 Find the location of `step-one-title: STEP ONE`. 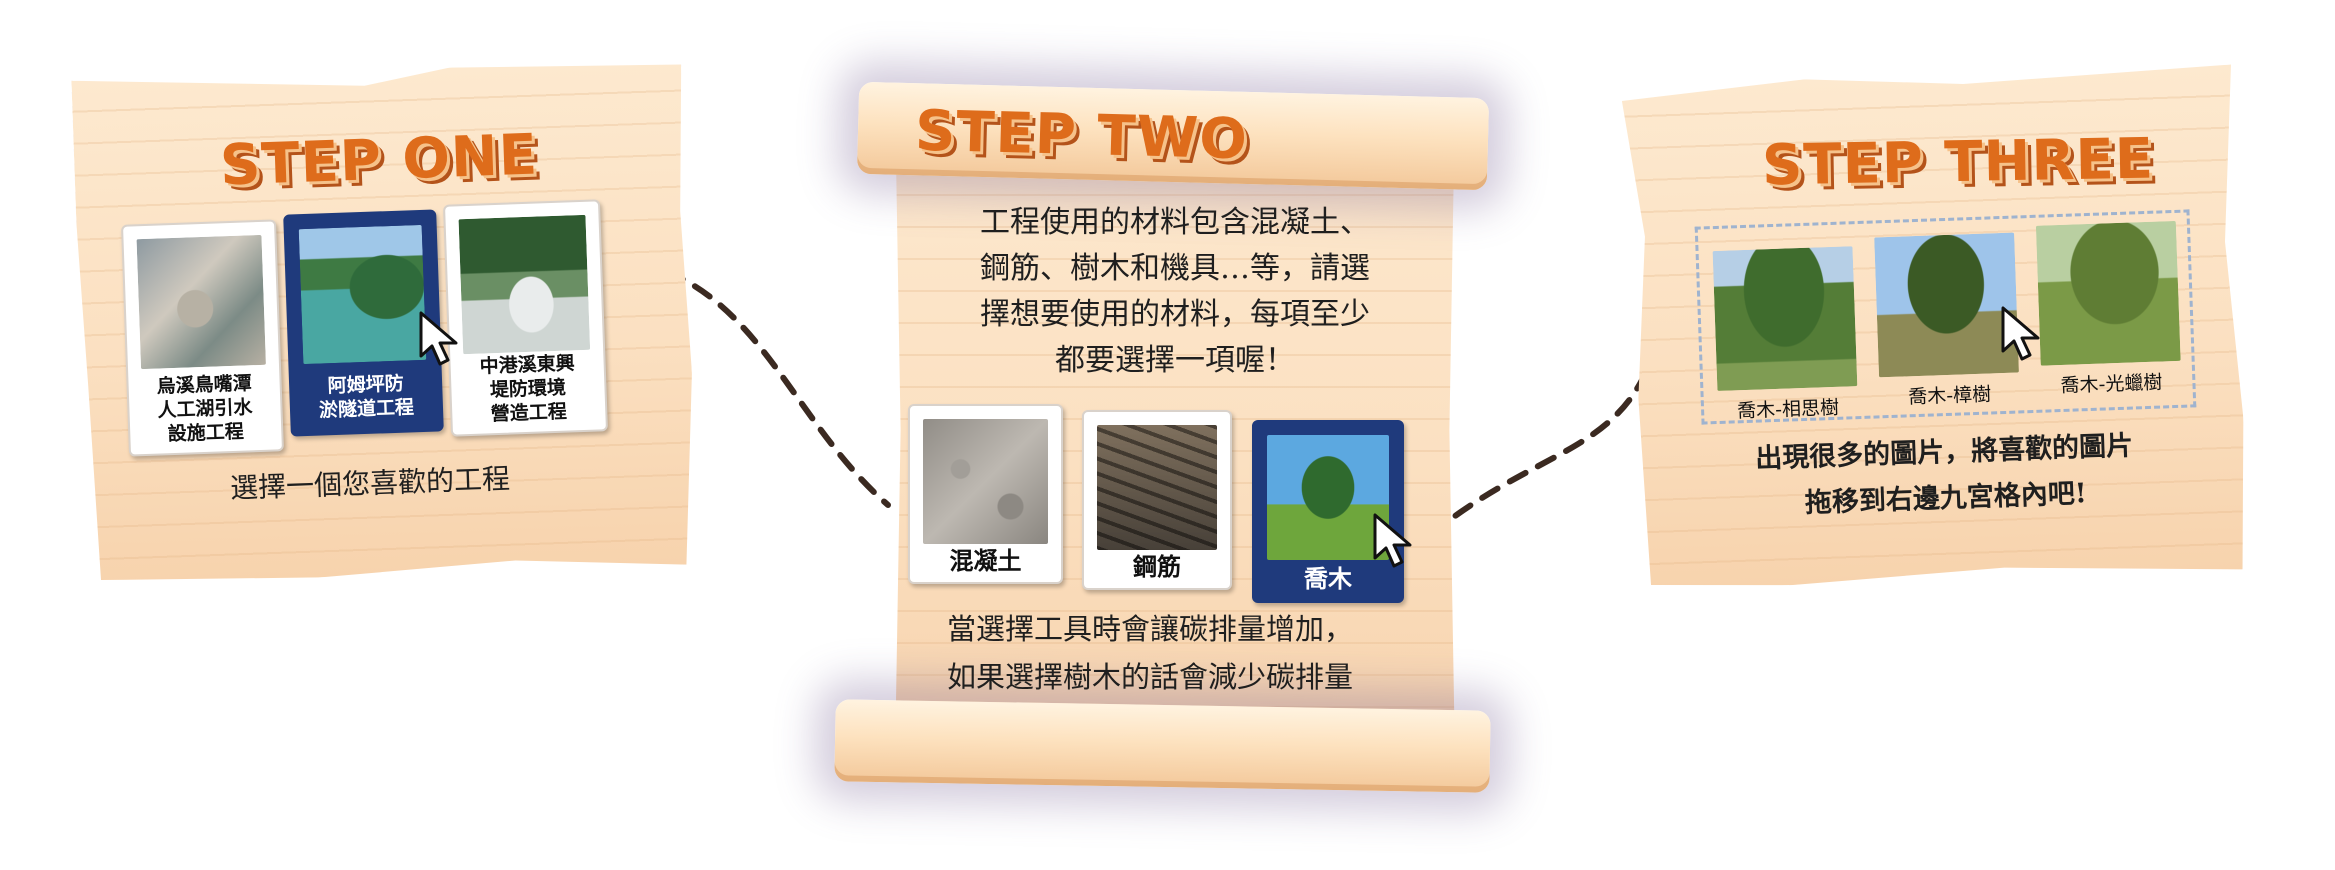

step-one-title: STEP ONE is located at coordinates (379, 160).